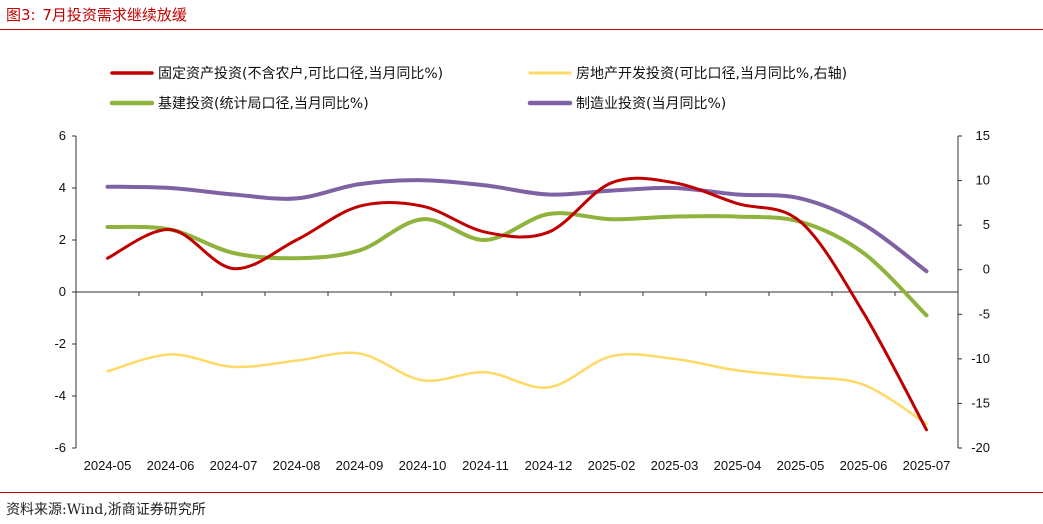 Image resolution: width=1043 pixels, height=524 pixels. Describe the element at coordinates (651, 104) in the screenshot. I see `legend-label: 制造业投资(当月同比%)` at that location.